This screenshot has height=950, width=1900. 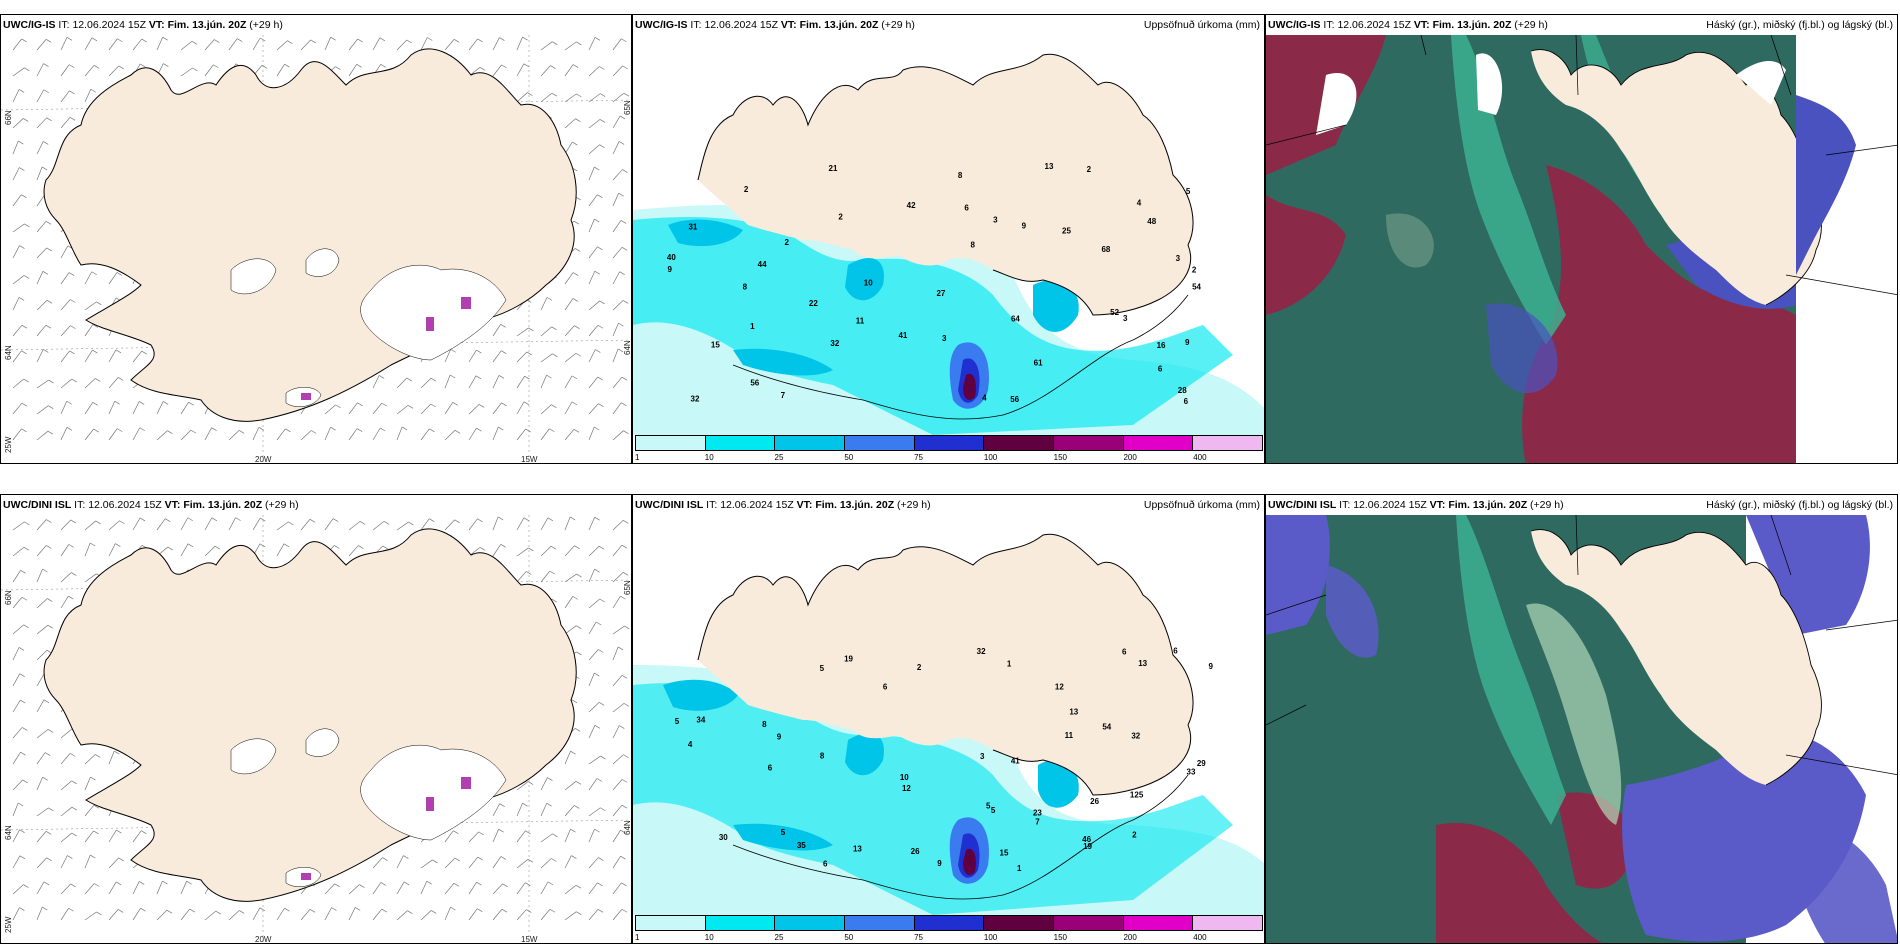 What do you see at coordinates (990, 937) in the screenshot?
I see `colorbar-tick: 100` at bounding box center [990, 937].